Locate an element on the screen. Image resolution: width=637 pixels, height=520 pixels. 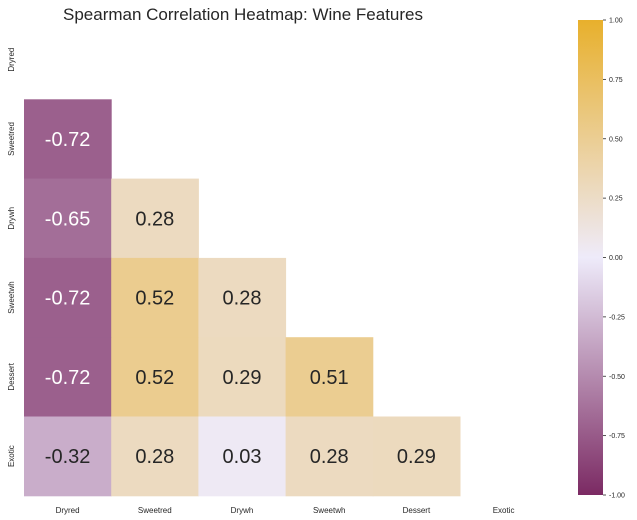
cell-label: -0.32 is located at coordinates (68, 457).